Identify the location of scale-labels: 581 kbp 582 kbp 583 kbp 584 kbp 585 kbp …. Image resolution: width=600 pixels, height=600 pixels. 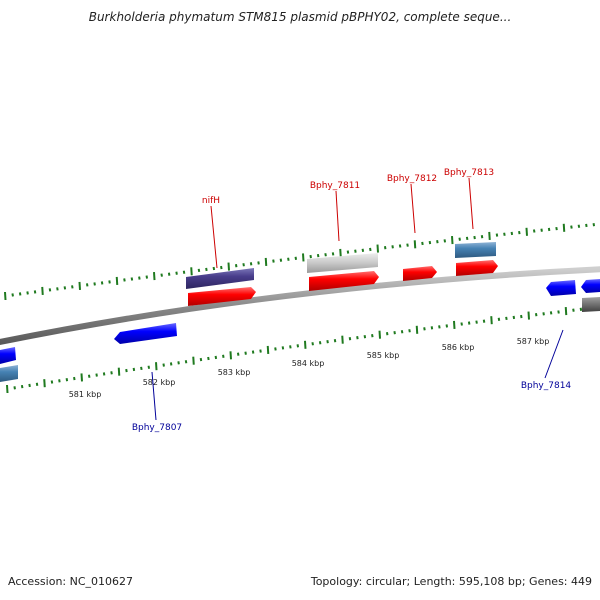
(309, 368).